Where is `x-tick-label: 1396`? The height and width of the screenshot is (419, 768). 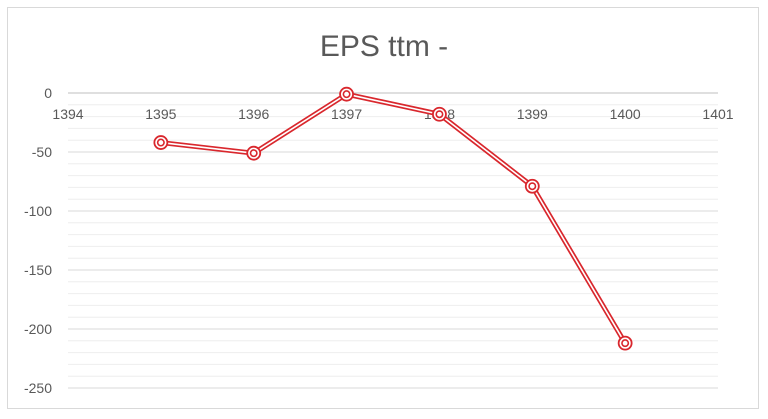
x-tick-label: 1396 is located at coordinates (253, 114).